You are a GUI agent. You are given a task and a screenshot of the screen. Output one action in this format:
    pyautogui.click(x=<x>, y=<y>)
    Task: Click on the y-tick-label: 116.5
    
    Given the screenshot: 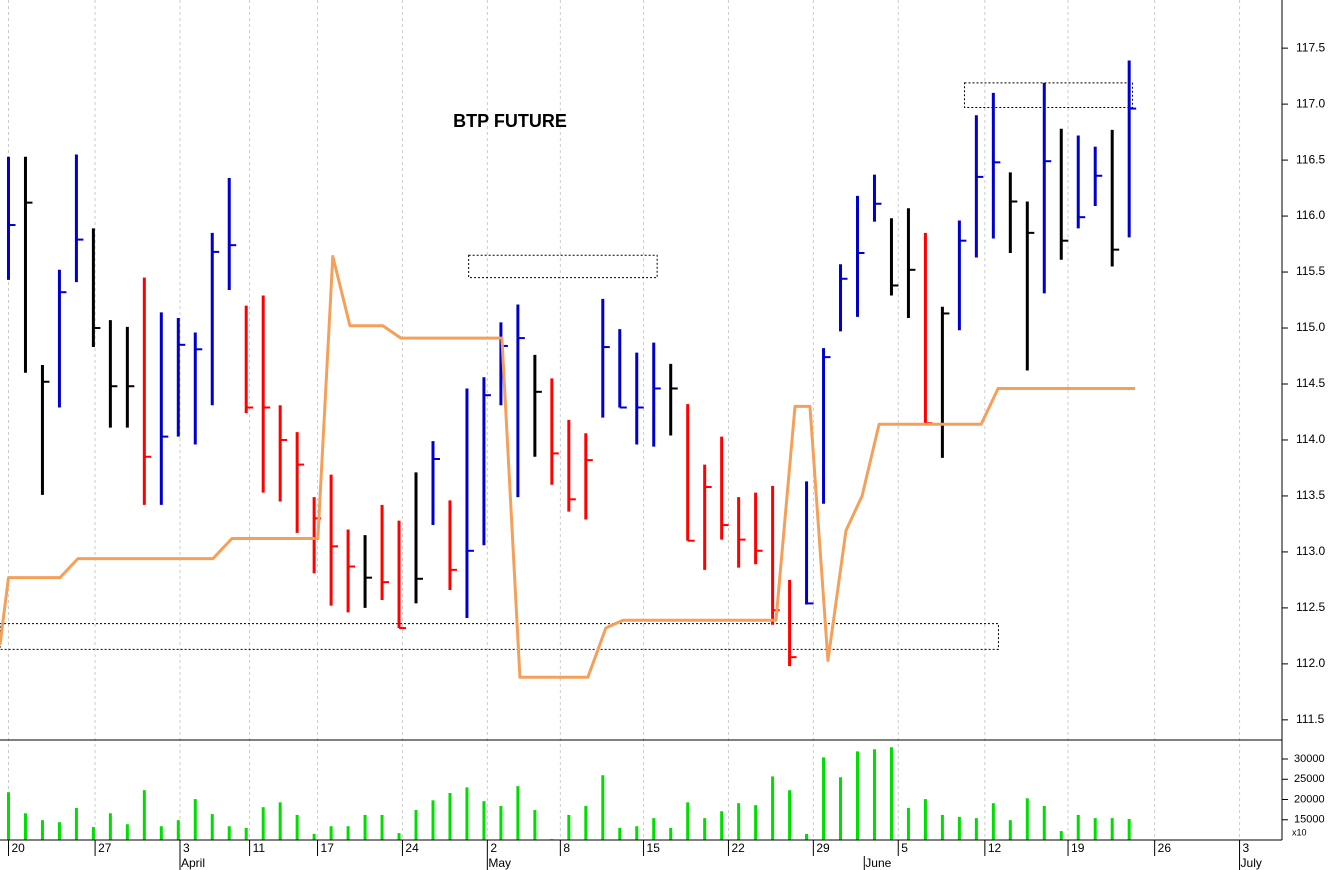 What is the action you would take?
    pyautogui.click(x=1310, y=159)
    